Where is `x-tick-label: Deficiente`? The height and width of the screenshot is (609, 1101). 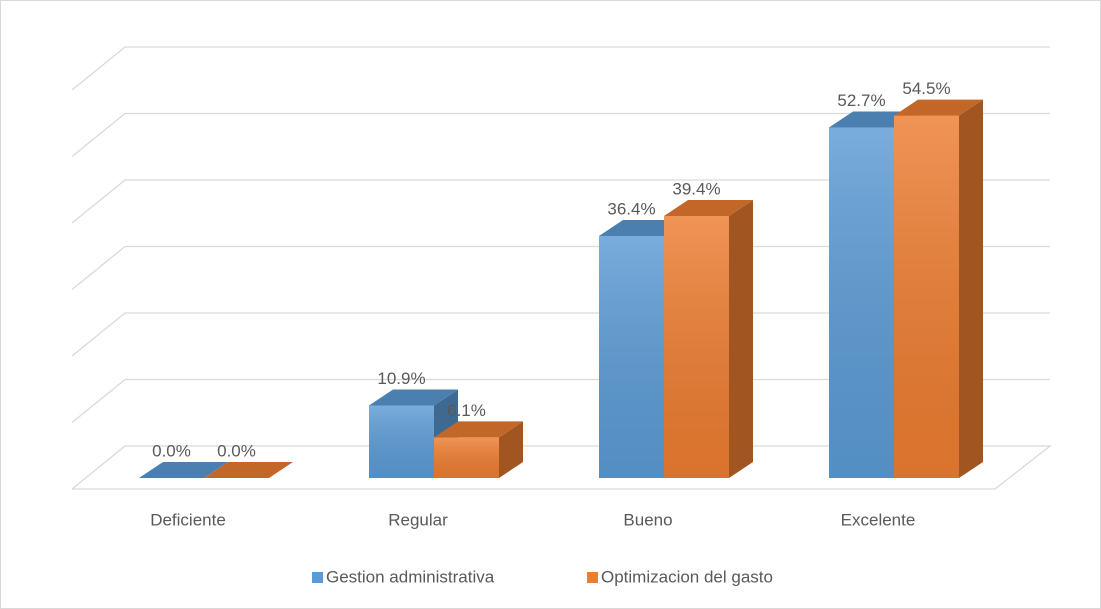
x-tick-label: Deficiente is located at coordinates (188, 519).